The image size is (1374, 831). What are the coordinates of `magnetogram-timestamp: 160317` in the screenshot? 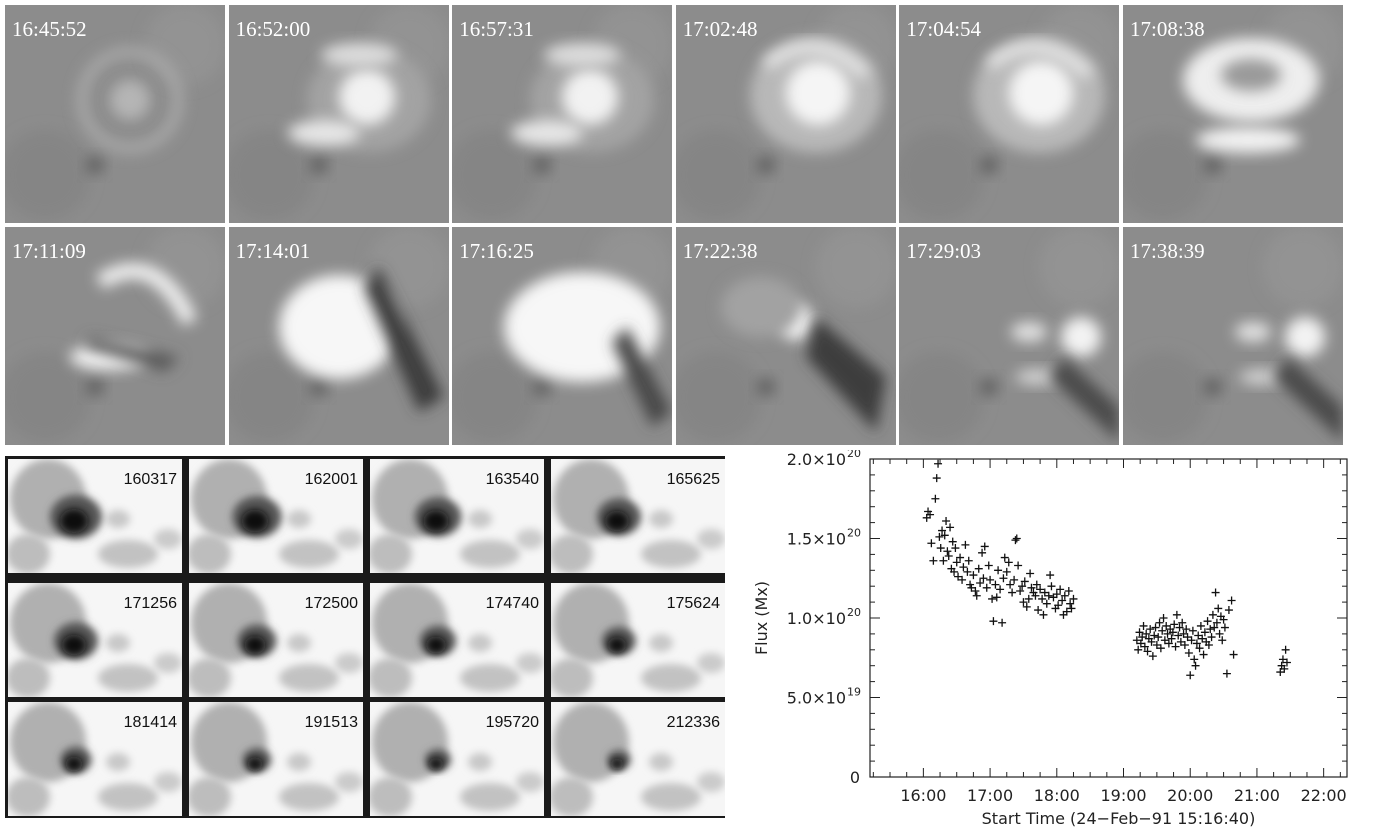 It's located at (150, 479).